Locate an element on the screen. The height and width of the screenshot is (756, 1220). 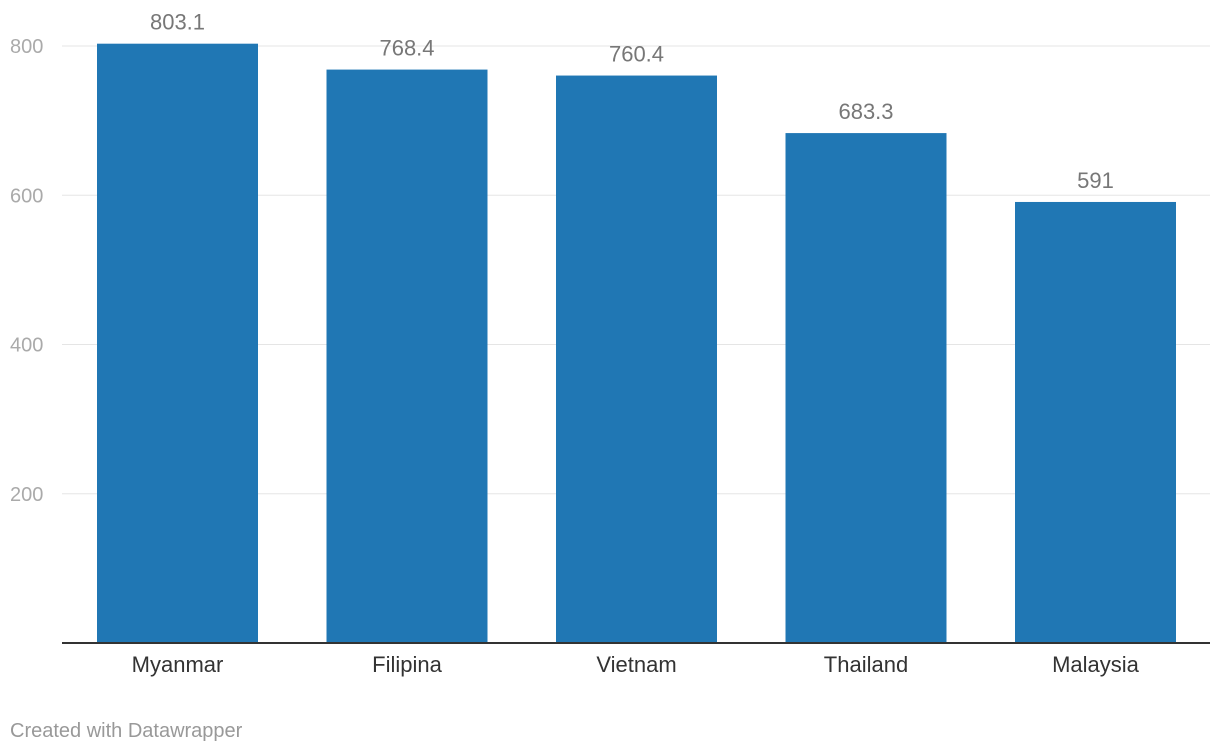
y-tick-label: 800 is located at coordinates (26, 47).